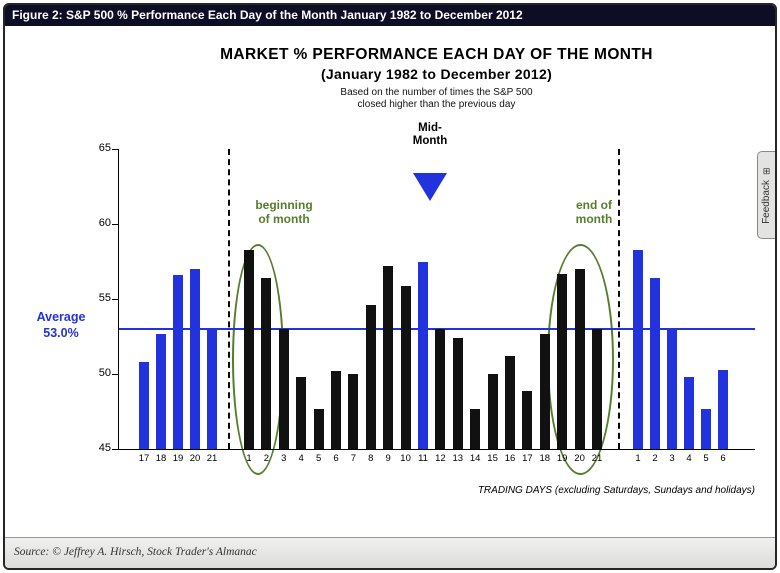  I want to click on y-axis-tick-label: 55, so click(104, 298).